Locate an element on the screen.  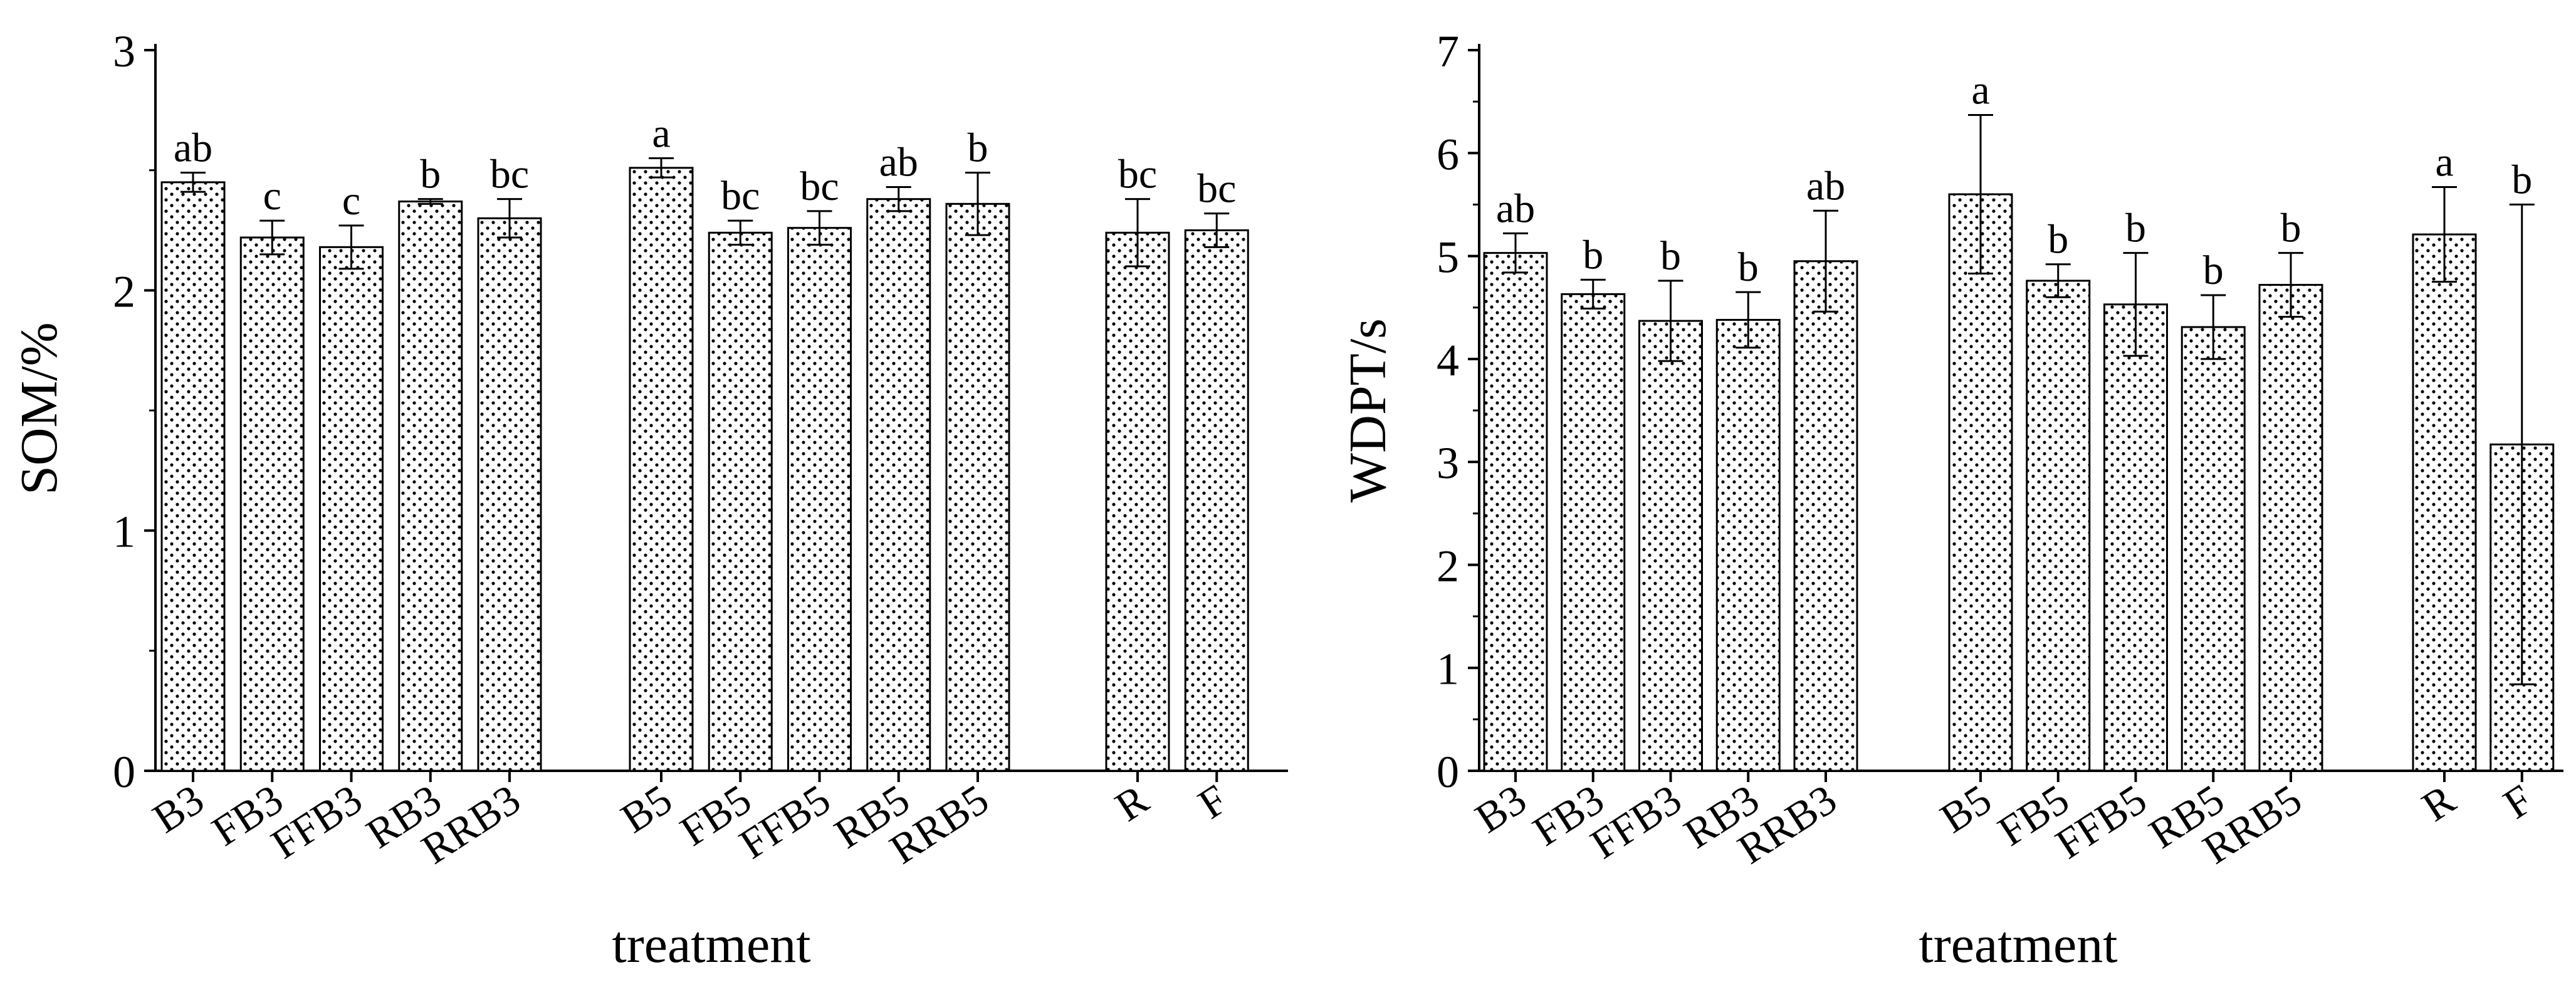
y-tick-label: 6 is located at coordinates (1448, 154).